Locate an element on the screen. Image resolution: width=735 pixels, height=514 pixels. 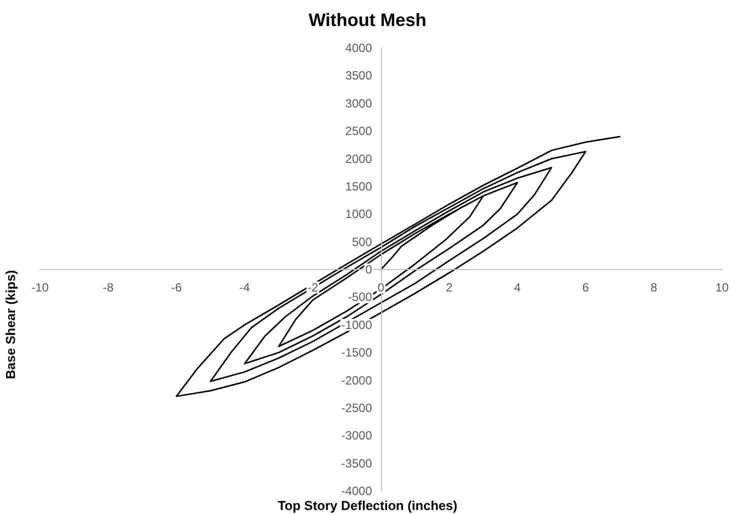
y-tick-label: 2000 is located at coordinates (358, 159).